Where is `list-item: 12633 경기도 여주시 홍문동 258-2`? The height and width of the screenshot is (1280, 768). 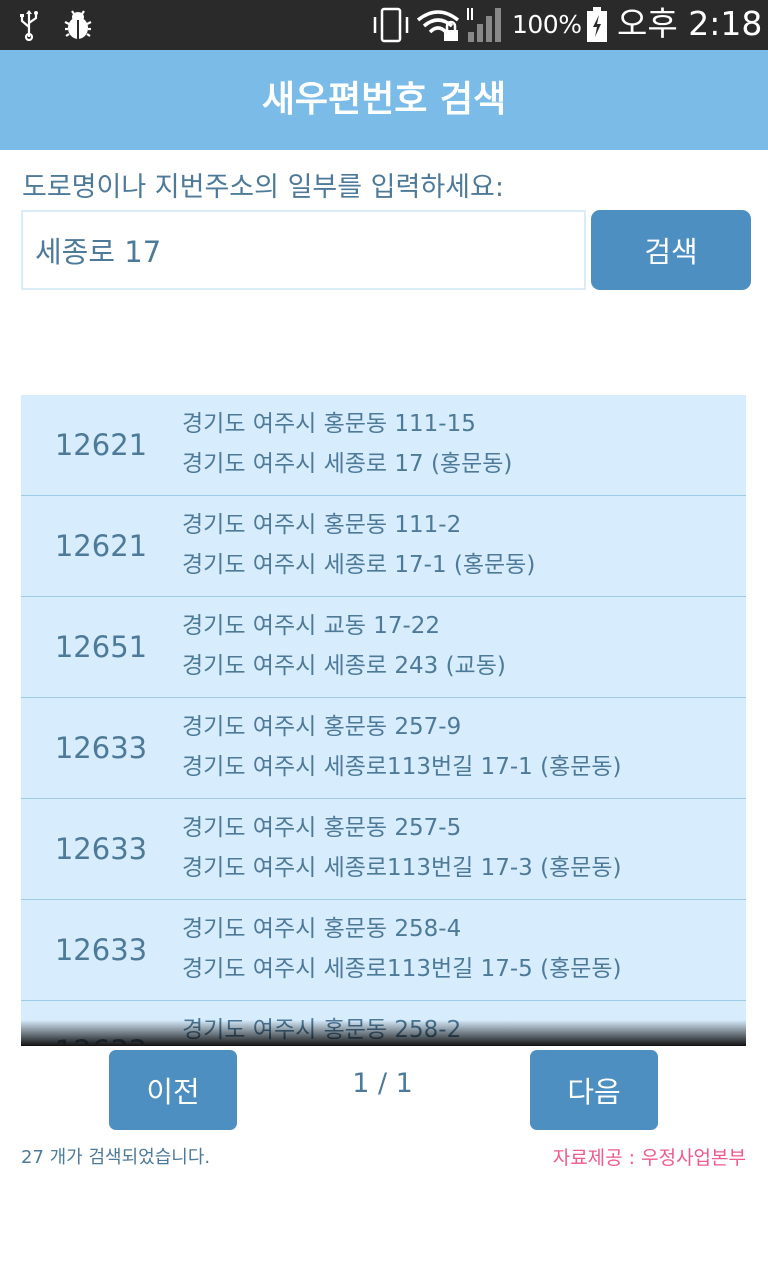 list-item: 12633 경기도 여주시 홍문동 258-2 is located at coordinates (383, 1022).